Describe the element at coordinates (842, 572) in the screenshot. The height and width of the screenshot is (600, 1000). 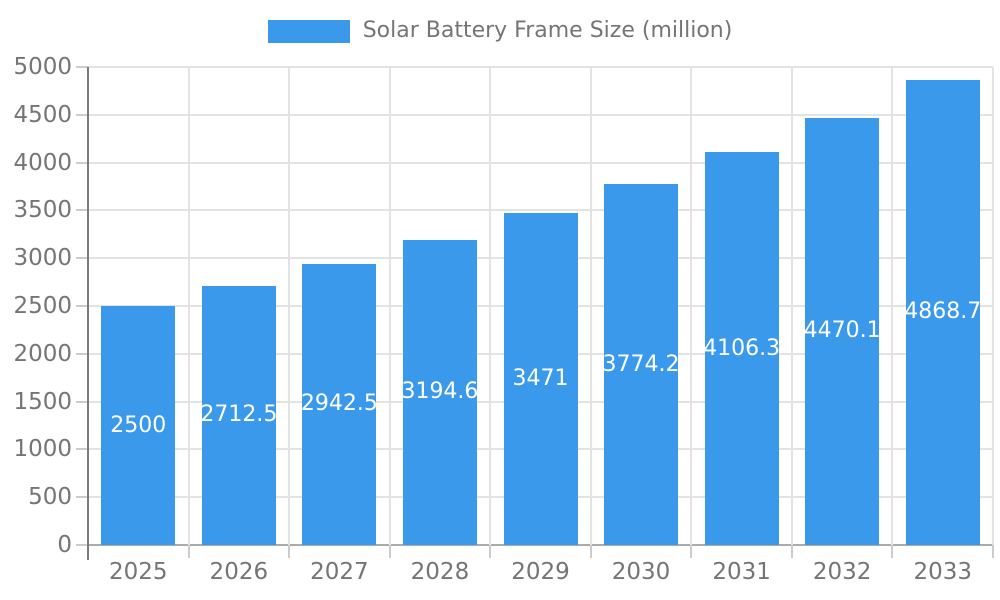
I see `x-axis-label: 2032` at that location.